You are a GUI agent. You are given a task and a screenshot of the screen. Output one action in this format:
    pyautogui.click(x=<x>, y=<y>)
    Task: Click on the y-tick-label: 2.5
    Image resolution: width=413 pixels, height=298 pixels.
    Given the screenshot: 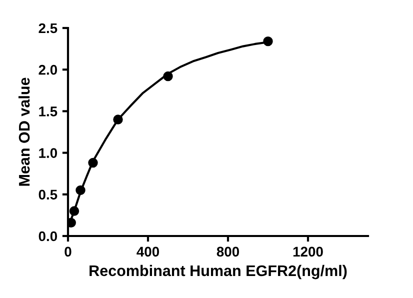 What is the action you would take?
    pyautogui.click(x=48, y=28)
    